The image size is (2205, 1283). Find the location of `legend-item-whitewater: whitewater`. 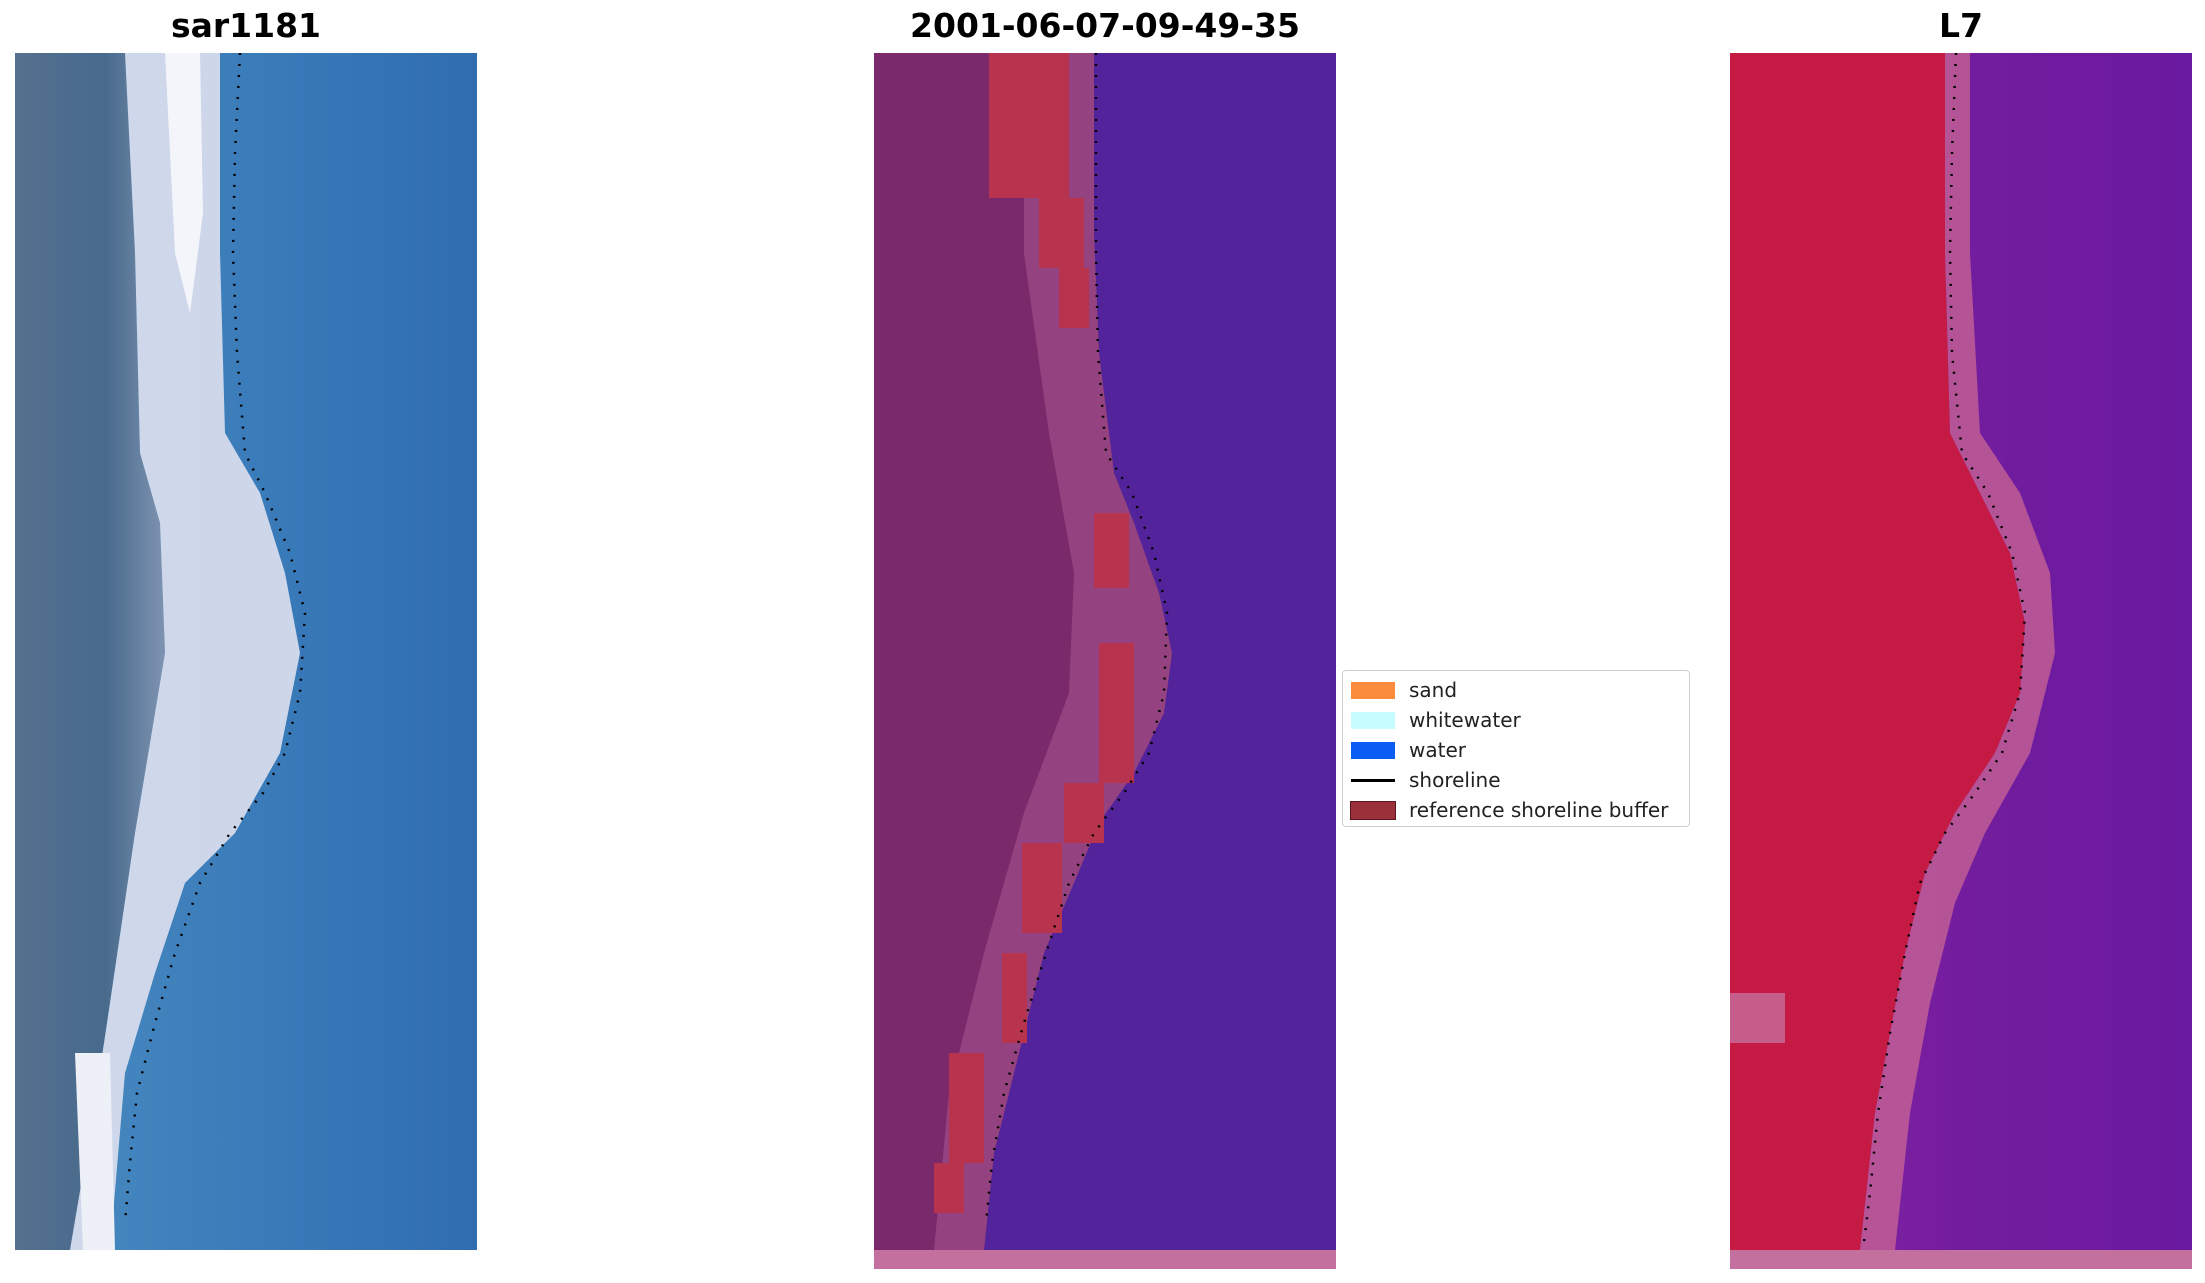

legend-item-whitewater: whitewater is located at coordinates (1436, 720).